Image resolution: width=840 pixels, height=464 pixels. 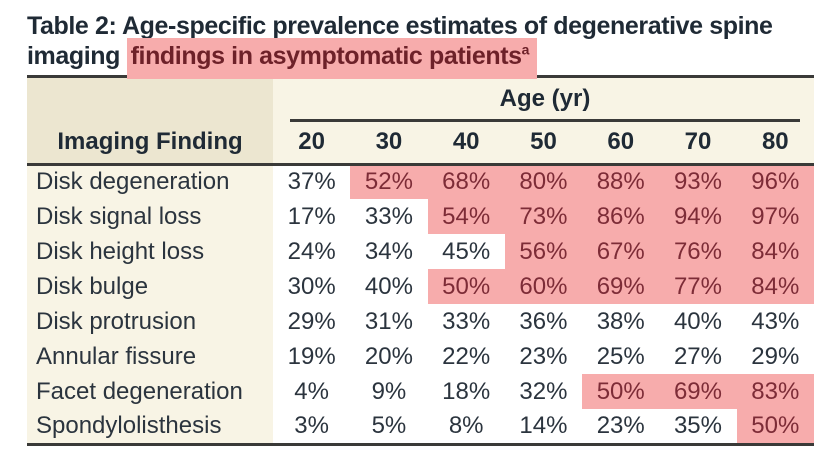 What do you see at coordinates (698, 181) in the screenshot?
I see `value-cell: 93%` at bounding box center [698, 181].